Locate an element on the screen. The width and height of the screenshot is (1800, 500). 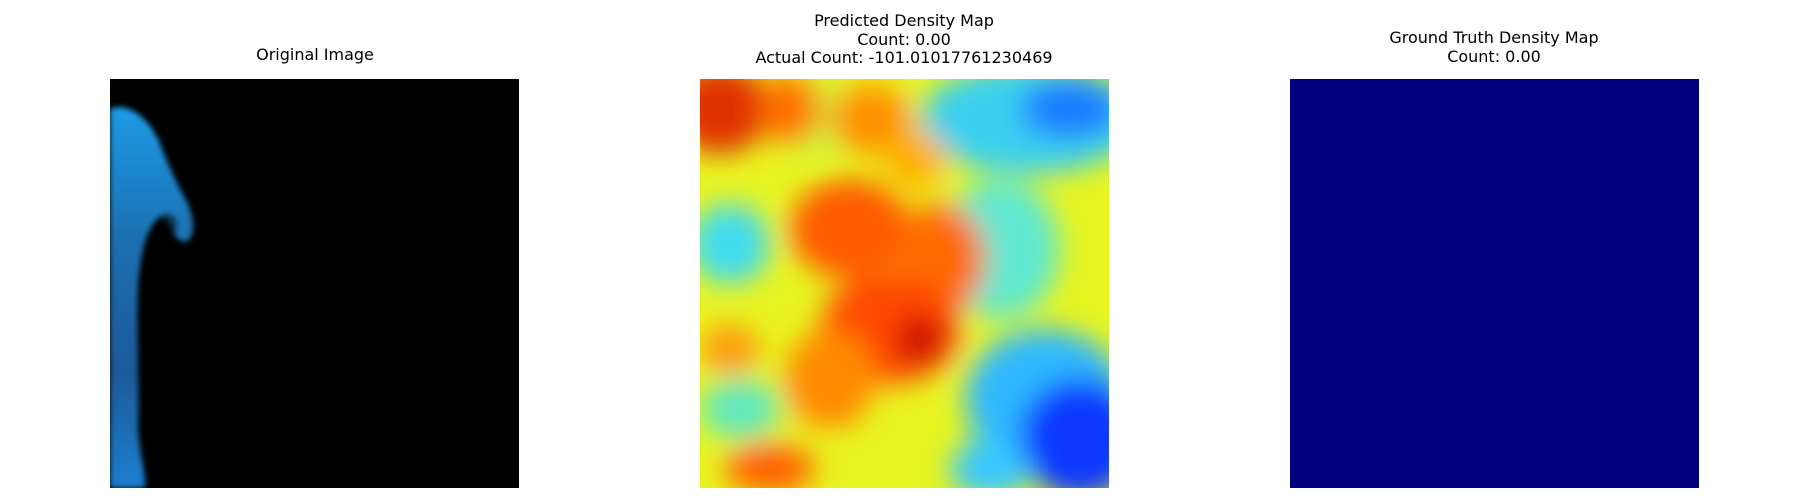
original-image-title: Original Image is located at coordinates (315, 55).